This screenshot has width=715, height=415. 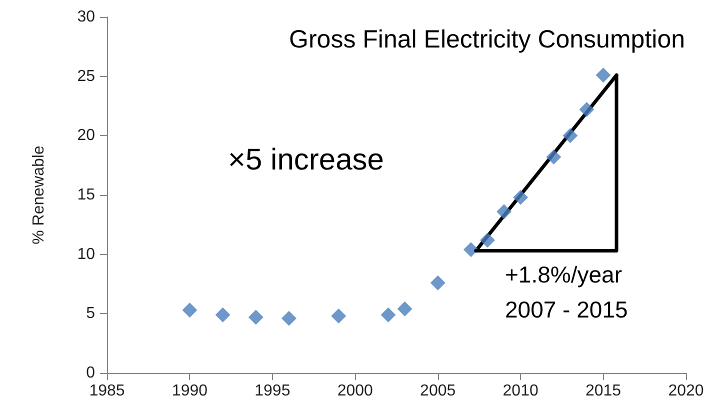 What do you see at coordinates (686, 391) in the screenshot?
I see `x-tick-label: 2020` at bounding box center [686, 391].